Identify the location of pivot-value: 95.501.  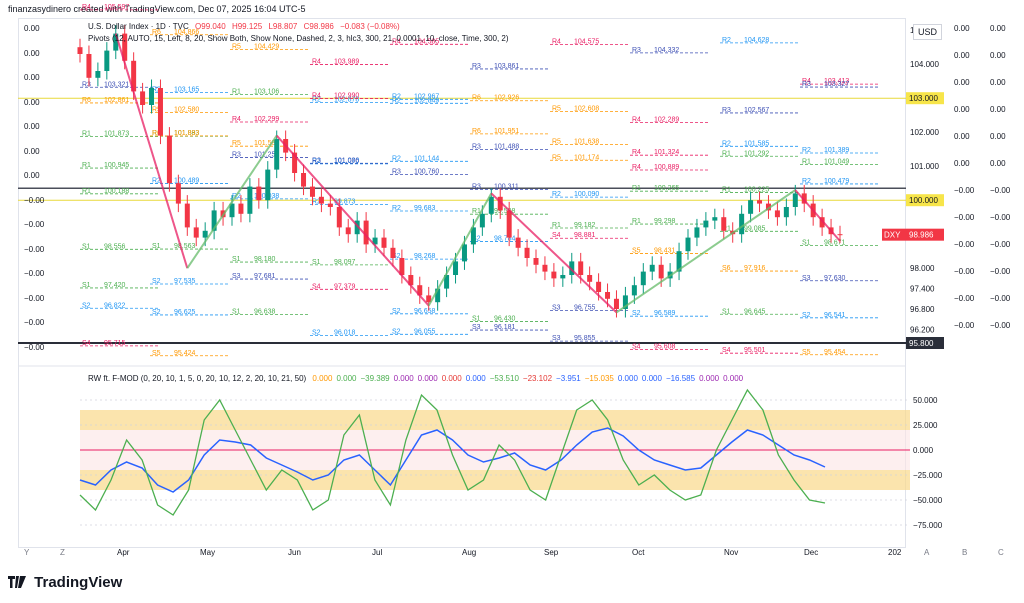
(755, 350).